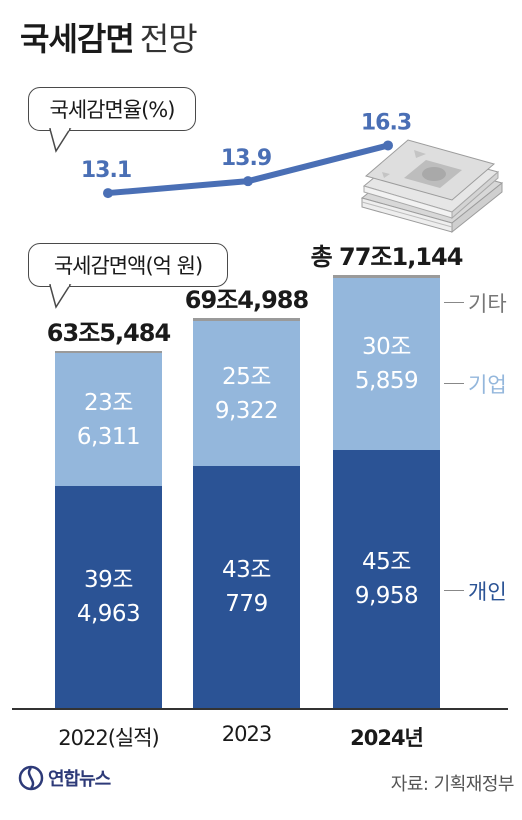 The image size is (522, 820). What do you see at coordinates (60, 296) in the screenshot?
I see `amount-callout-tail` at bounding box center [60, 296].